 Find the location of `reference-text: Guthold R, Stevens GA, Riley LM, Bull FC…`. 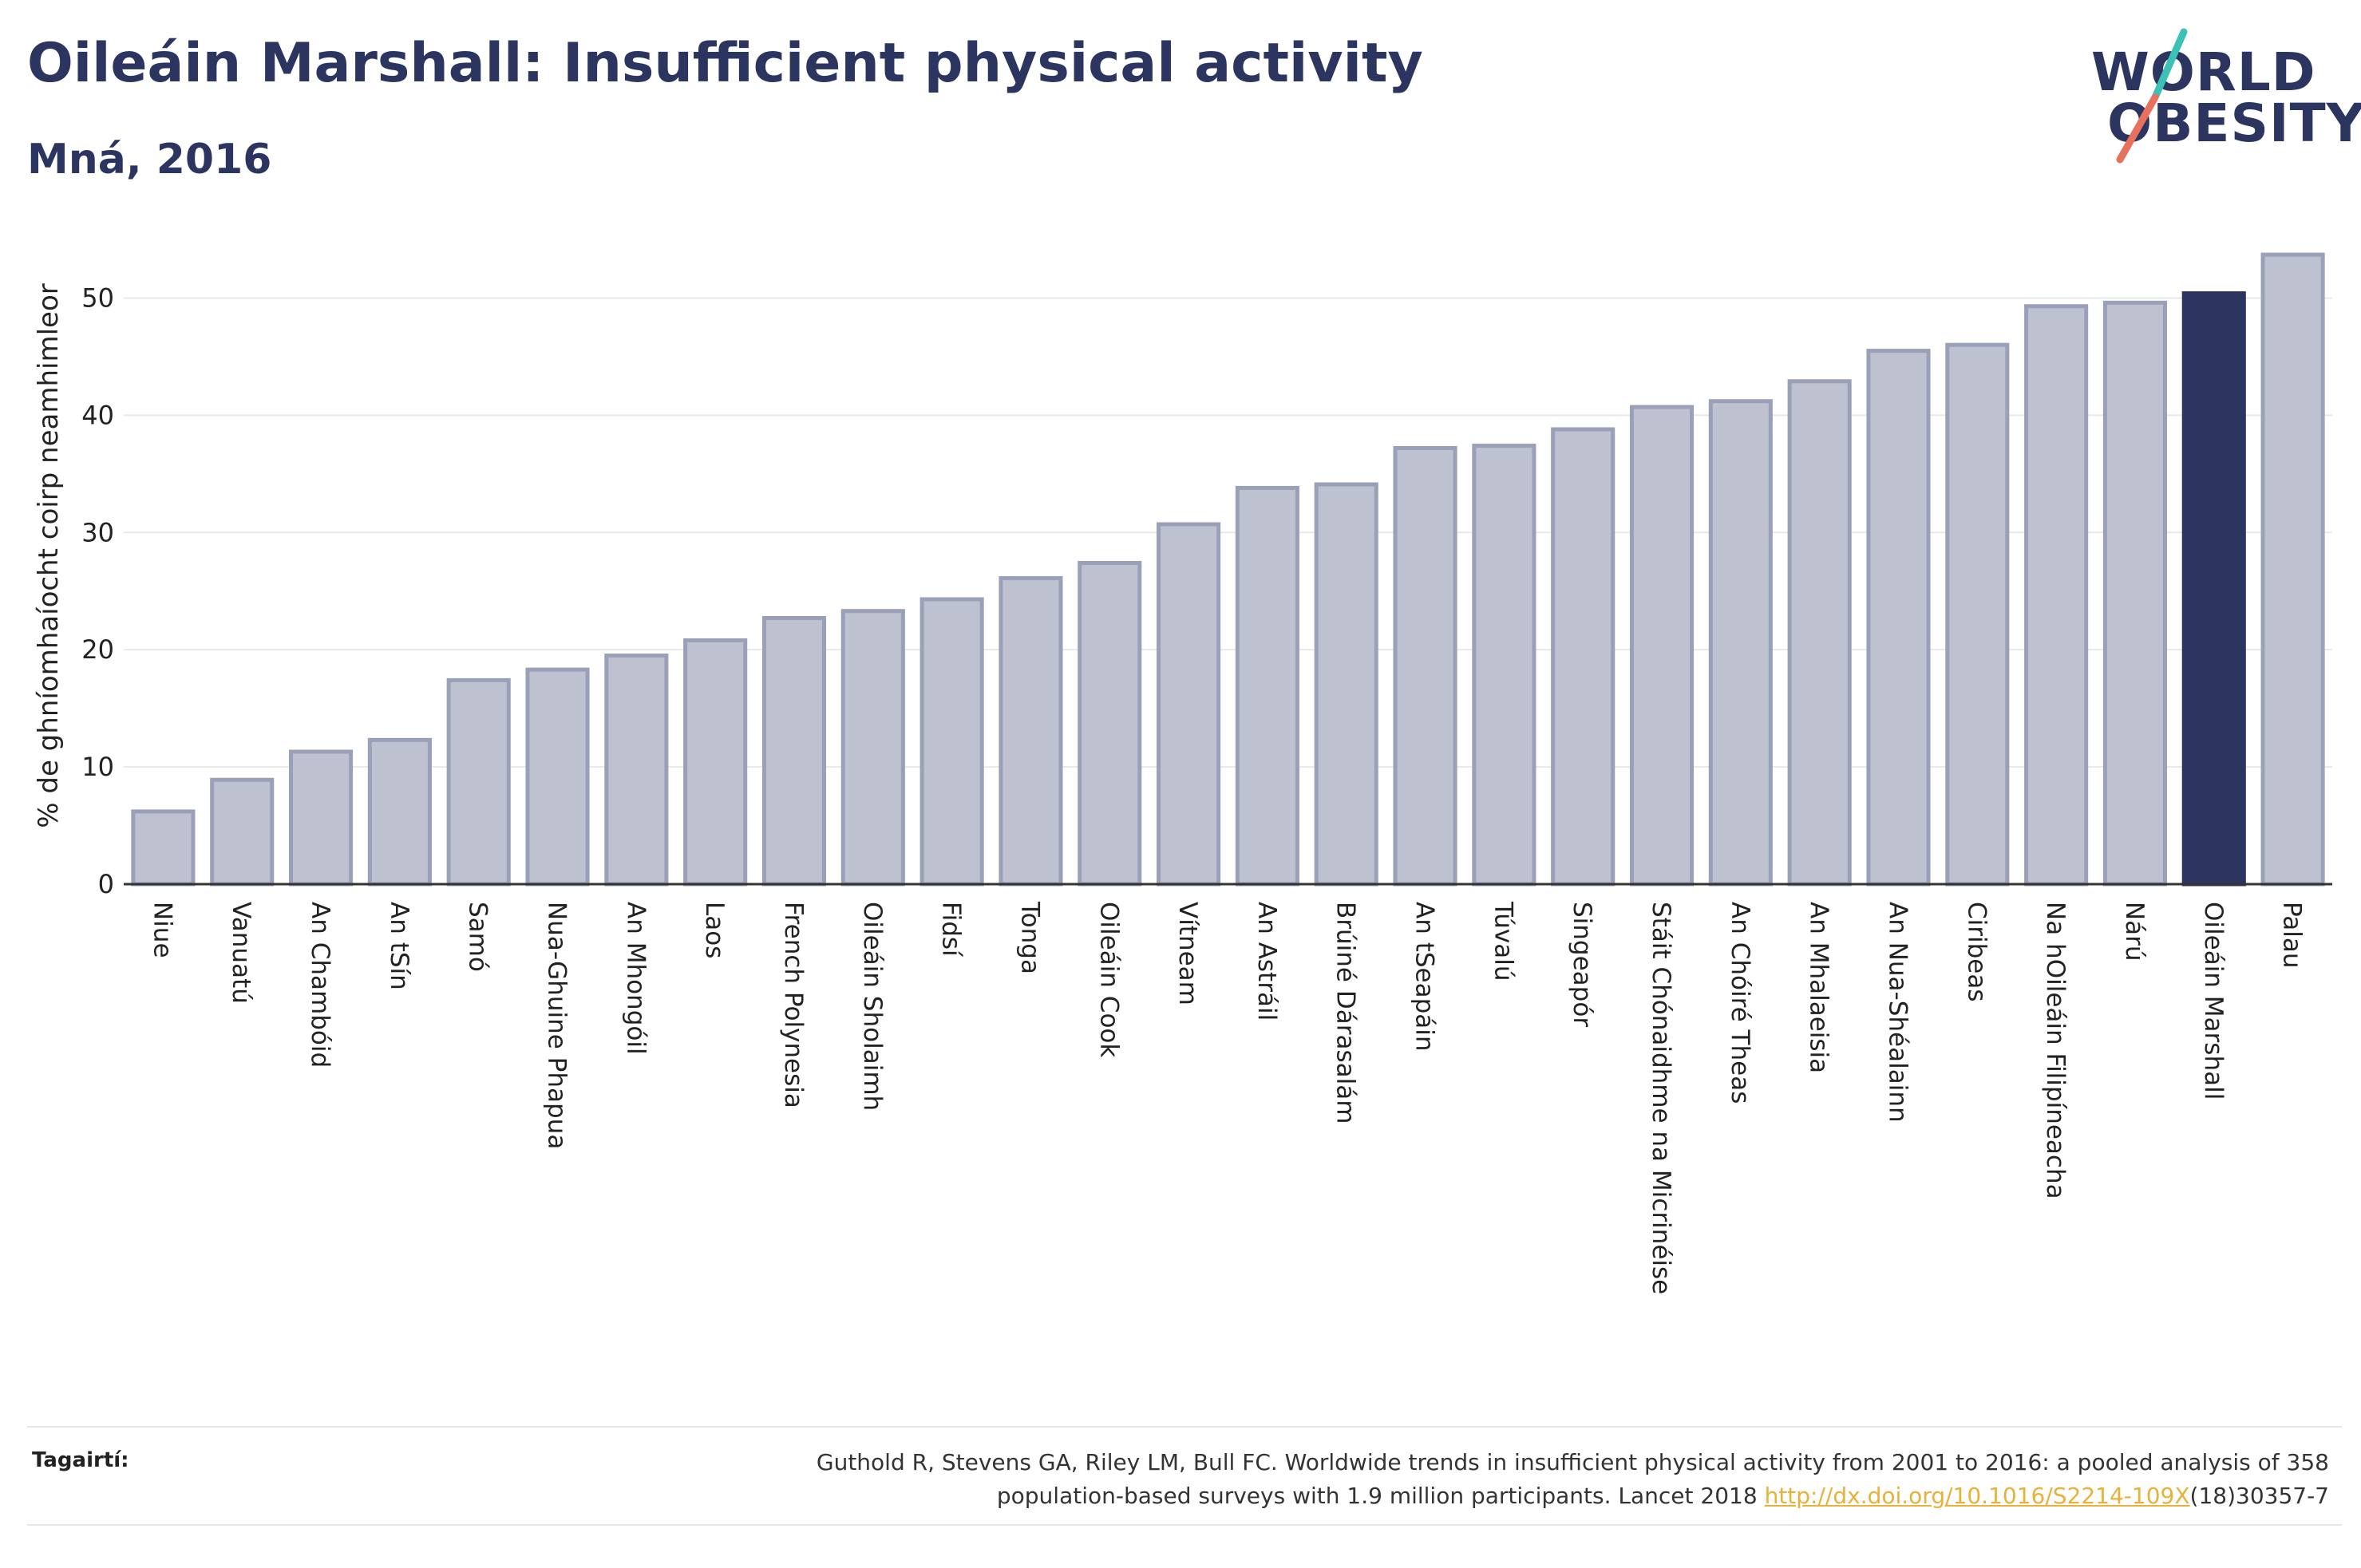

reference-text: Guthold R, Stevens GA, Riley LM, Bull FC… is located at coordinates (1371, 1479).